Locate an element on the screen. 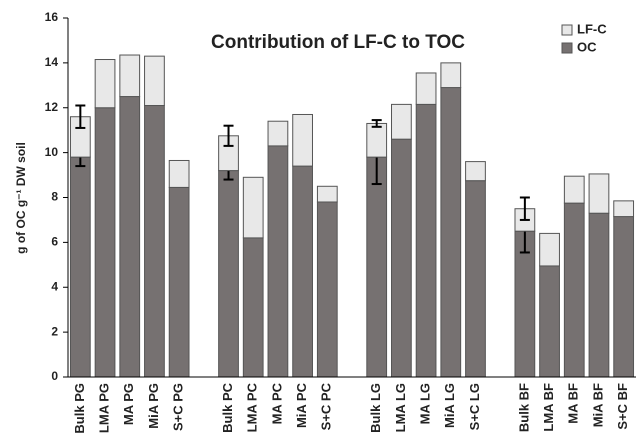 This screenshot has width=638, height=443. y-tick-label: 6 is located at coordinates (54, 242).